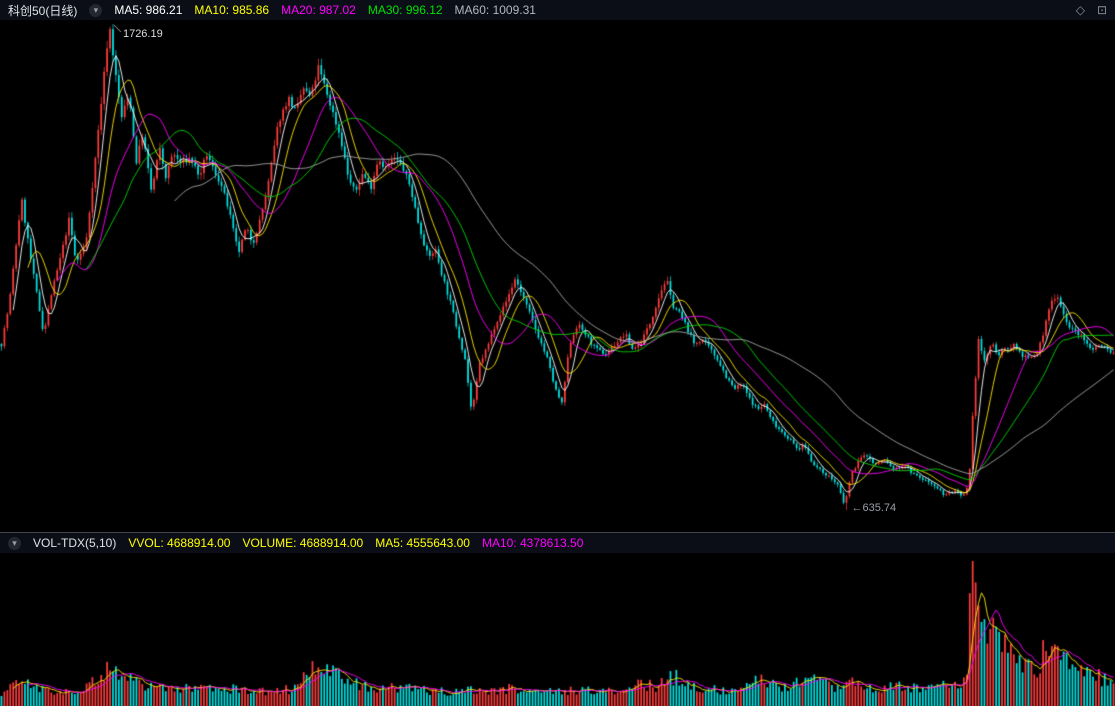 Image resolution: width=1115 pixels, height=706 pixels. Describe the element at coordinates (96, 10) in the screenshot. I see `panel-collapse-icon: ▾` at that location.